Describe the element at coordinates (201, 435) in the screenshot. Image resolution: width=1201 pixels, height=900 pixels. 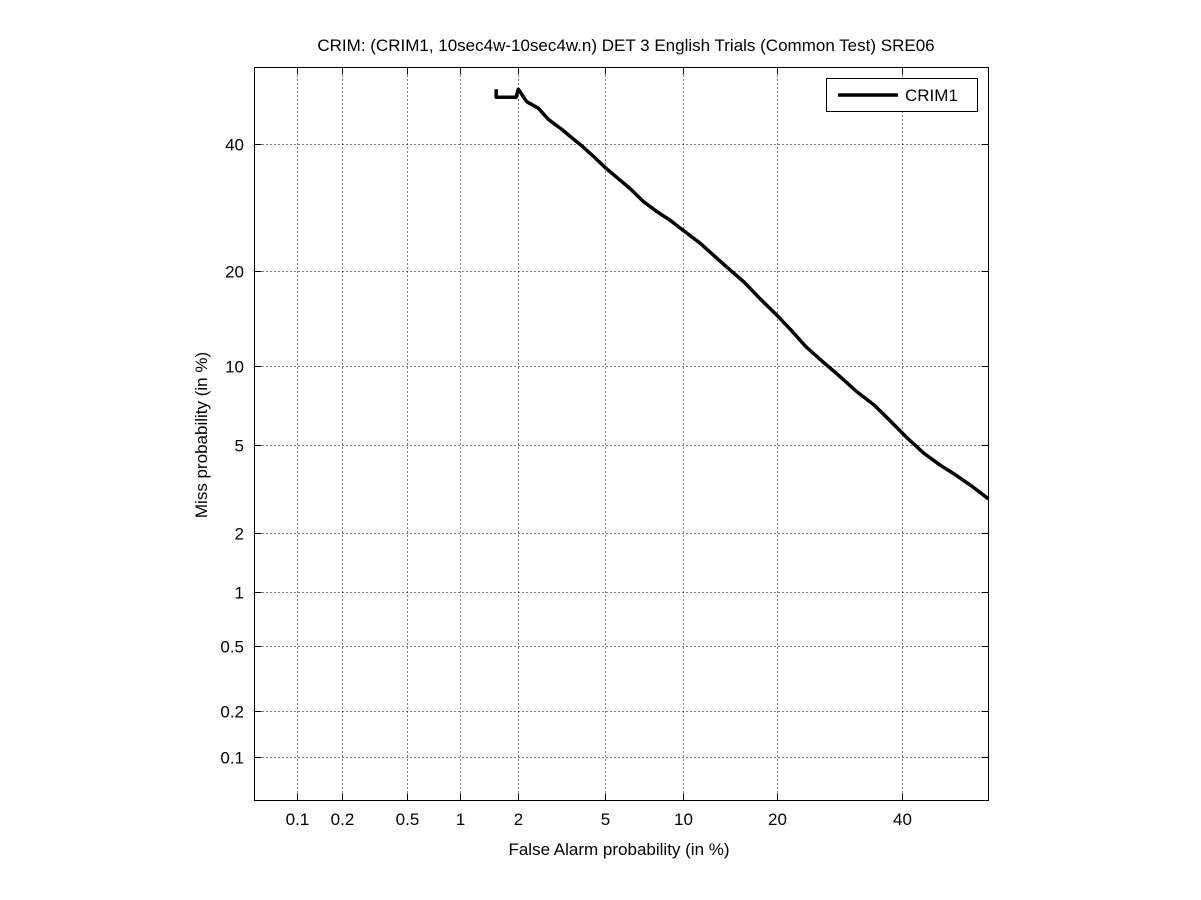
I see `y-axis-label: Miss probability (in %)` at that location.